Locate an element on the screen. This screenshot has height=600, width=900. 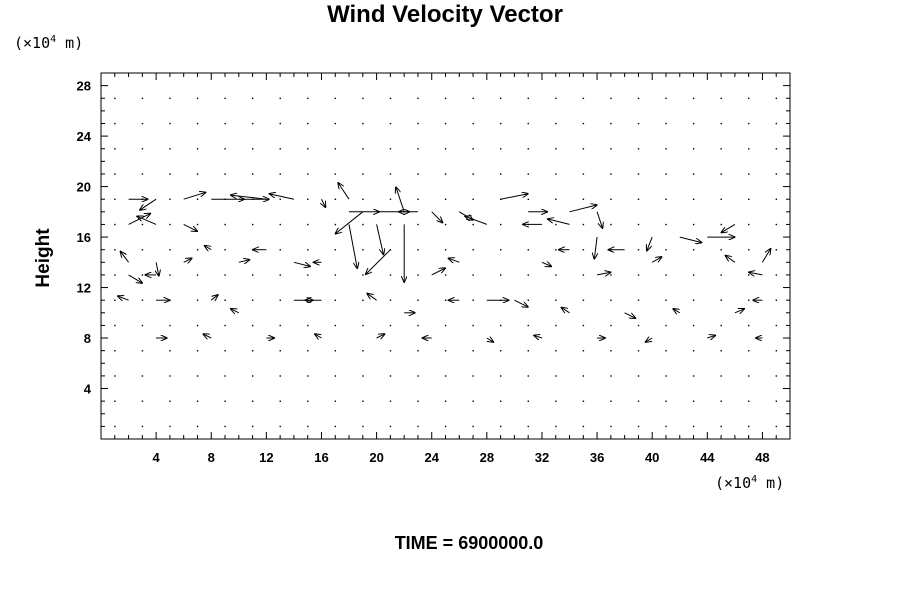
y-tick-label: 4 is located at coordinates (88, 389).